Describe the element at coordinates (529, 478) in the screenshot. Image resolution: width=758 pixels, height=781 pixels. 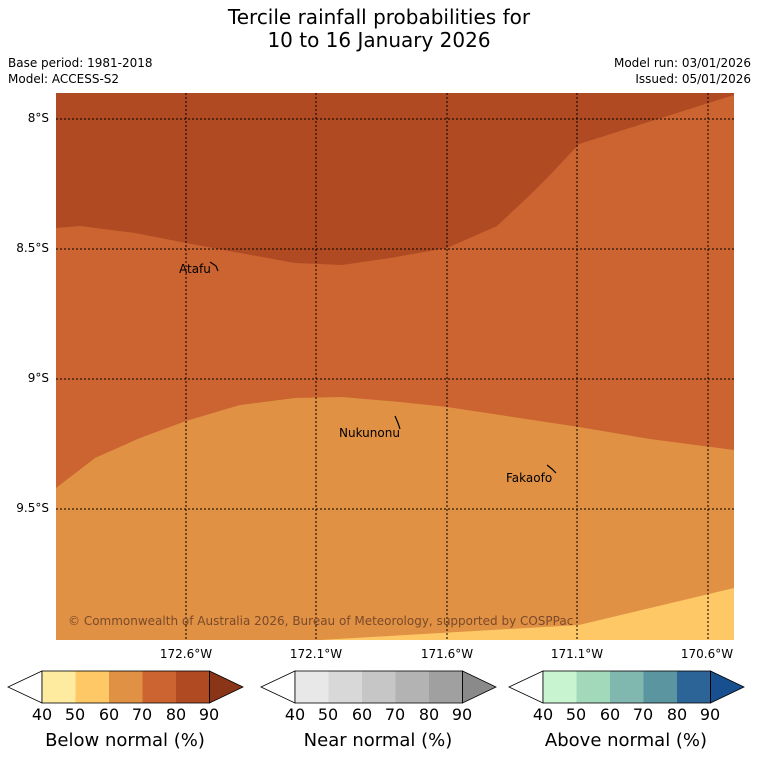
I see `place-label-fakaofo: Fakaofo` at that location.